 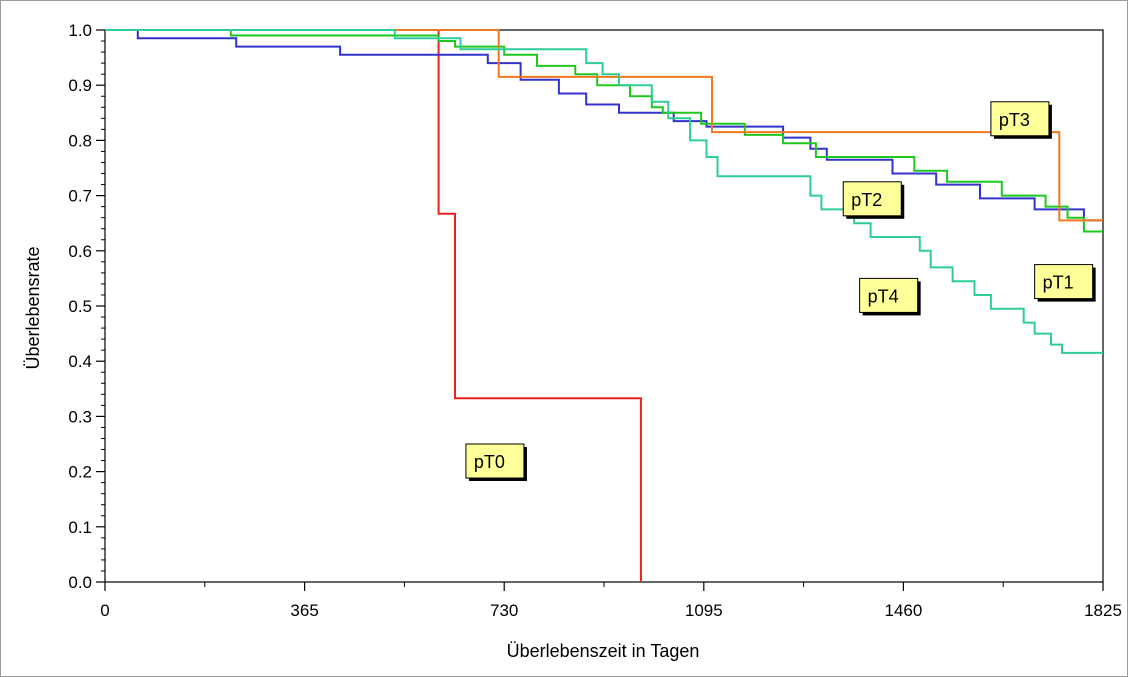 What do you see at coordinates (80, 196) in the screenshot?
I see `y-tick-label: 0.7` at bounding box center [80, 196].